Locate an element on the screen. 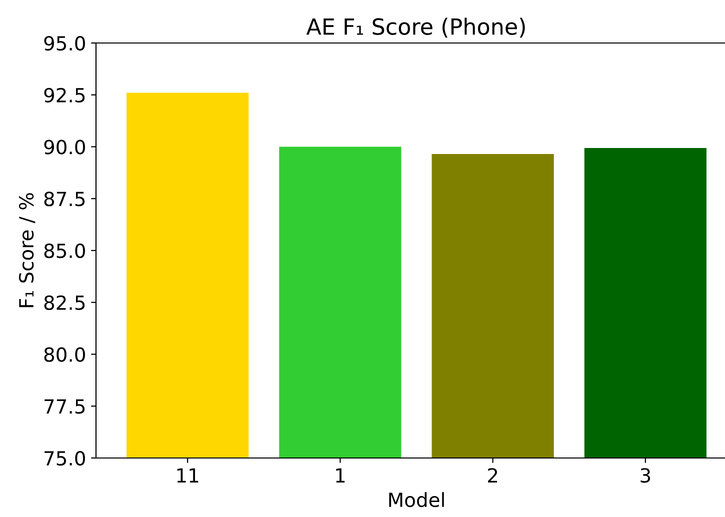  x-axis-title: Model is located at coordinates (416, 500).